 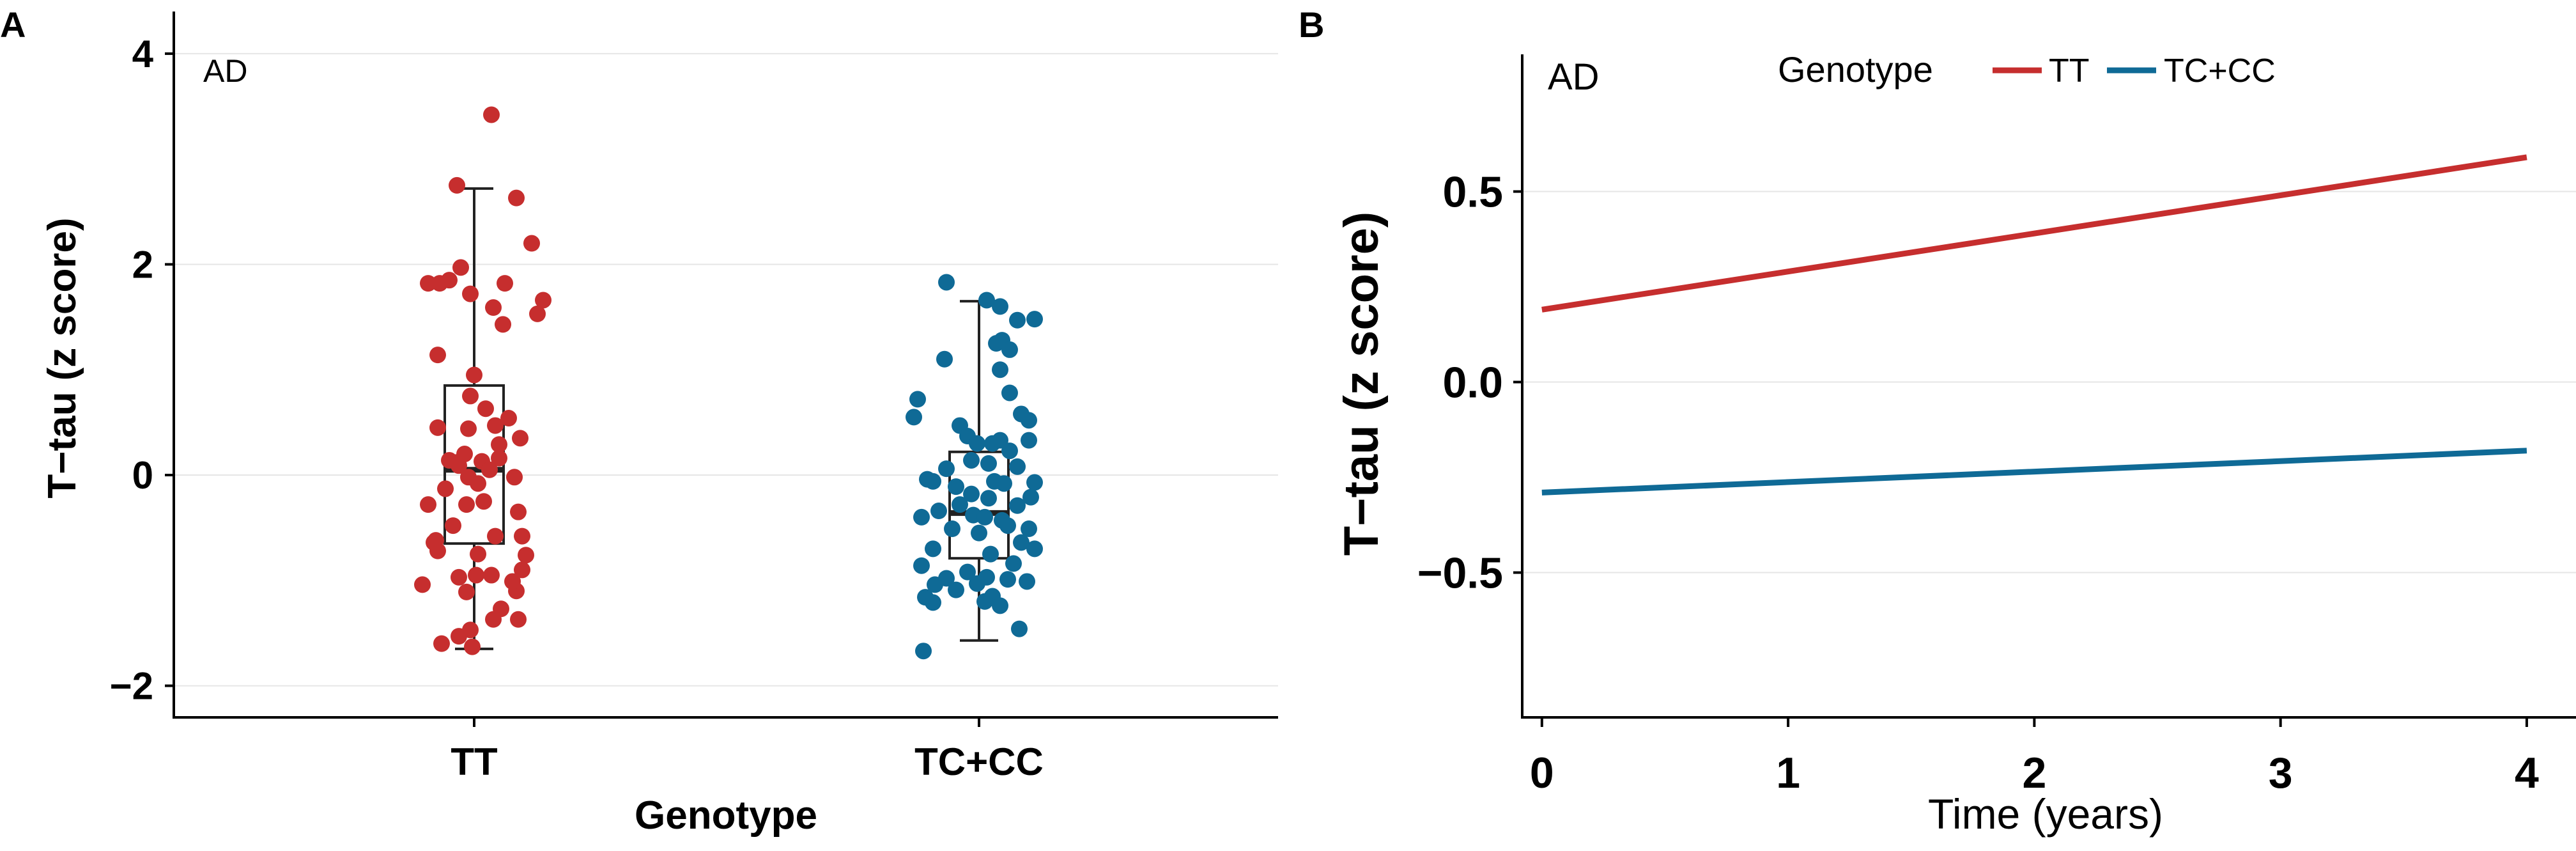 I want to click on panel-a-letter: A, so click(x=13, y=24).